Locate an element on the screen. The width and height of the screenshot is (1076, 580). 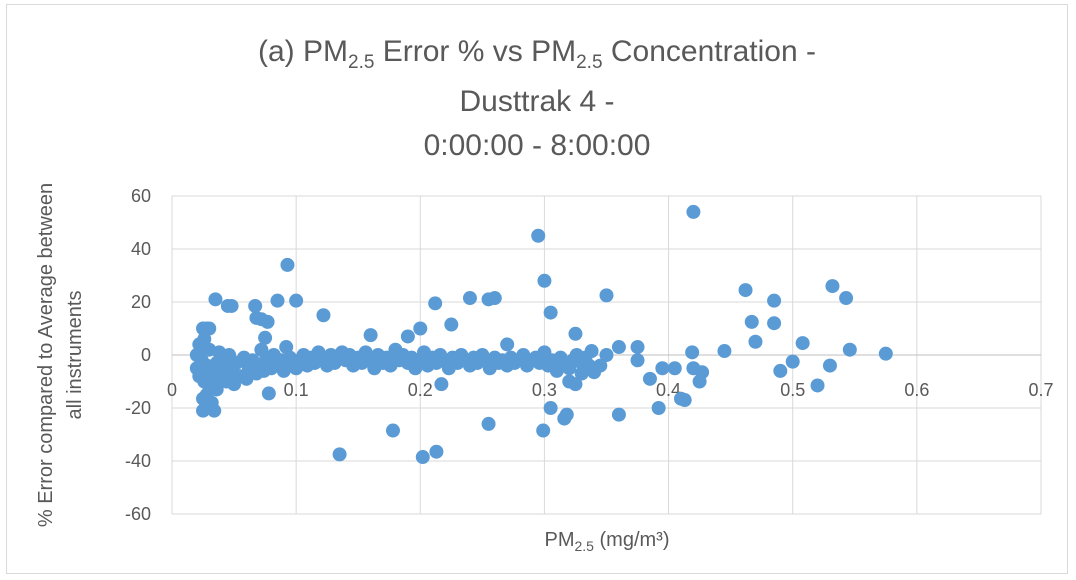
y-tick-label: -40 is located at coordinates (138, 461).